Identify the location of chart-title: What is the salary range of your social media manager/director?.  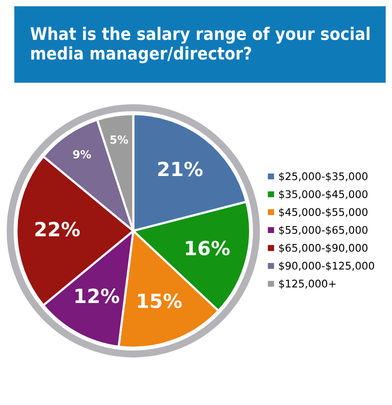
(200, 45).